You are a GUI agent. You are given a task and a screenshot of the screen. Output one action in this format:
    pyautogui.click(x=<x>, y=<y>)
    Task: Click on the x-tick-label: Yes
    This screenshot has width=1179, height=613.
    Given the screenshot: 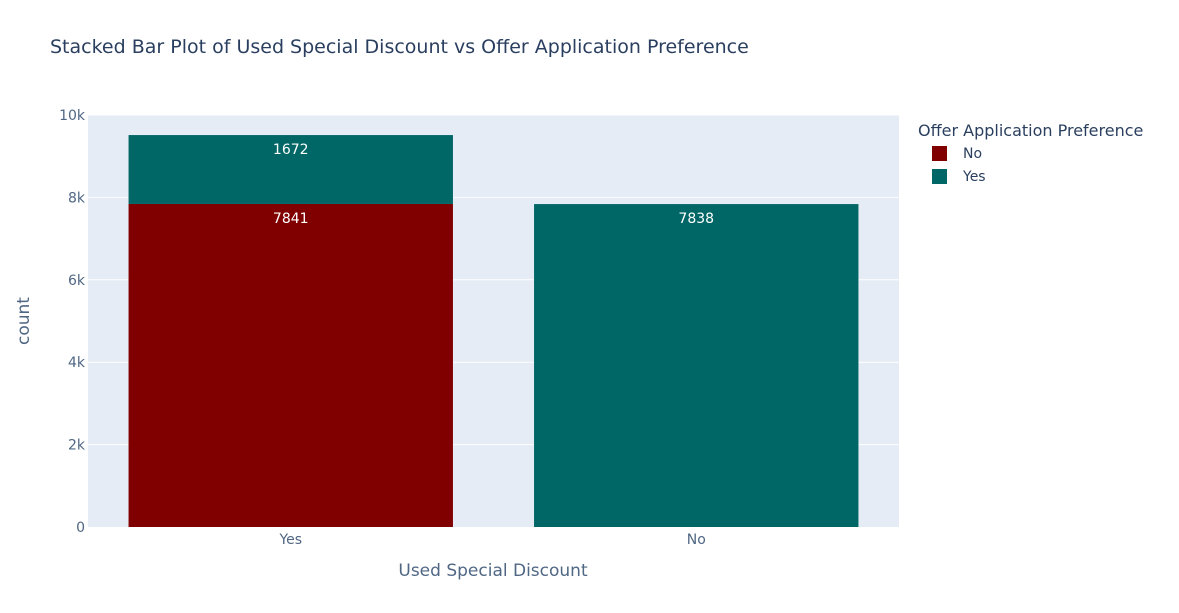 What is the action you would take?
    pyautogui.click(x=290, y=540)
    